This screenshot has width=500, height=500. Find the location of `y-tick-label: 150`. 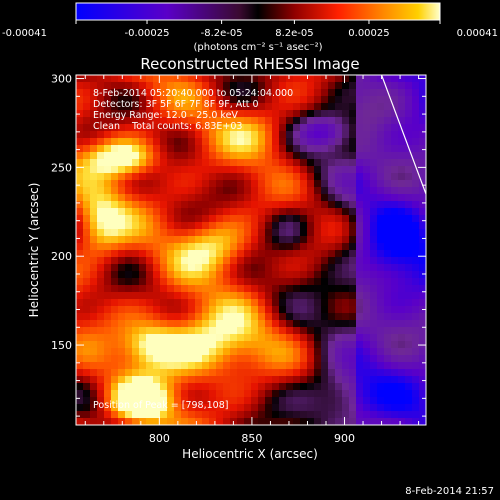

y-tick-label: 150 is located at coordinates (61, 345).